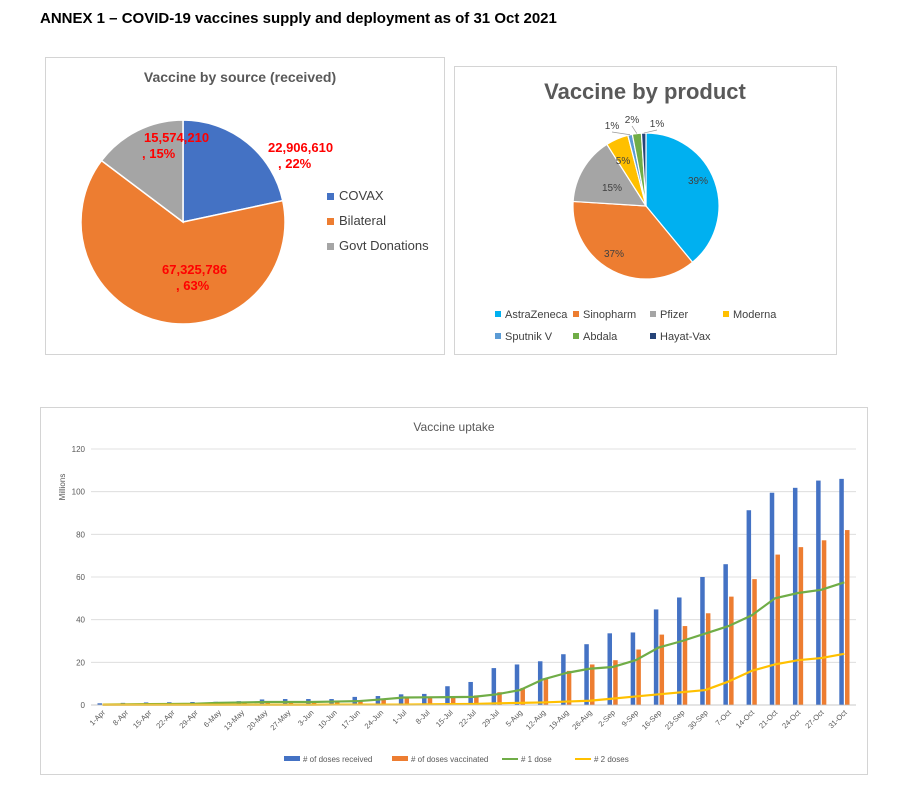 Image resolution: width=906 pixels, height=791 pixels. What do you see at coordinates (610, 175) in the screenshot?
I see `pie-slice-pfizer` at bounding box center [610, 175].